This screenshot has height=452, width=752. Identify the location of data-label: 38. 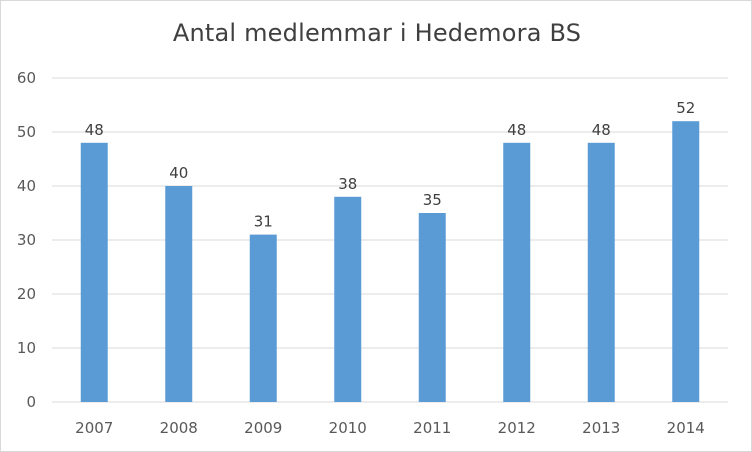
(347, 184).